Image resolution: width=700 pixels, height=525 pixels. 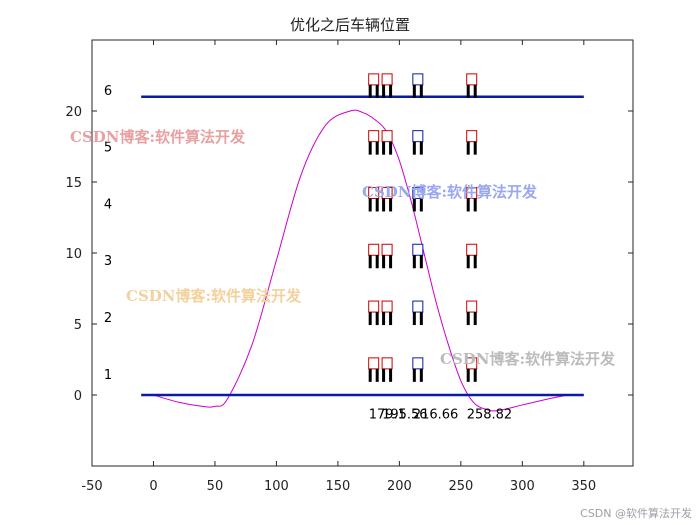 I want to click on lane-label: 5, so click(x=108, y=148).